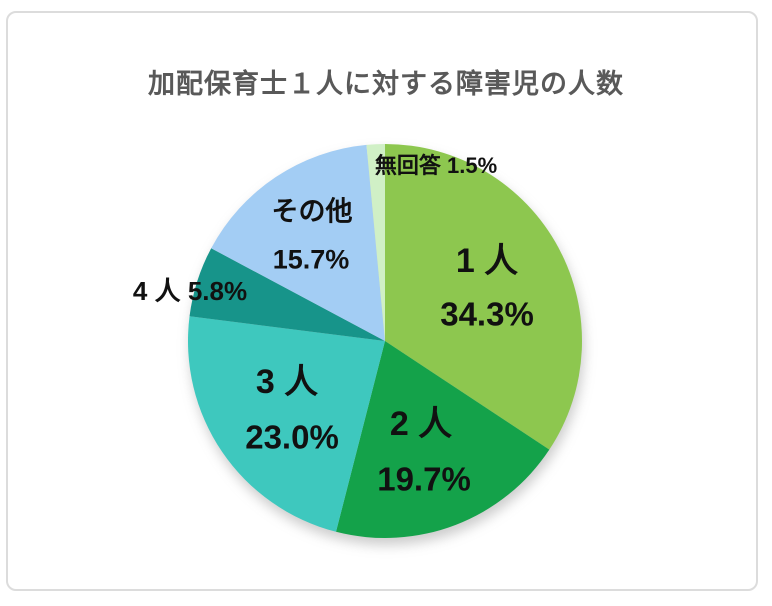  Describe the element at coordinates (386, 84) in the screenshot. I see `chart-title: 加配保育士１人に対する障害児の人数` at that location.